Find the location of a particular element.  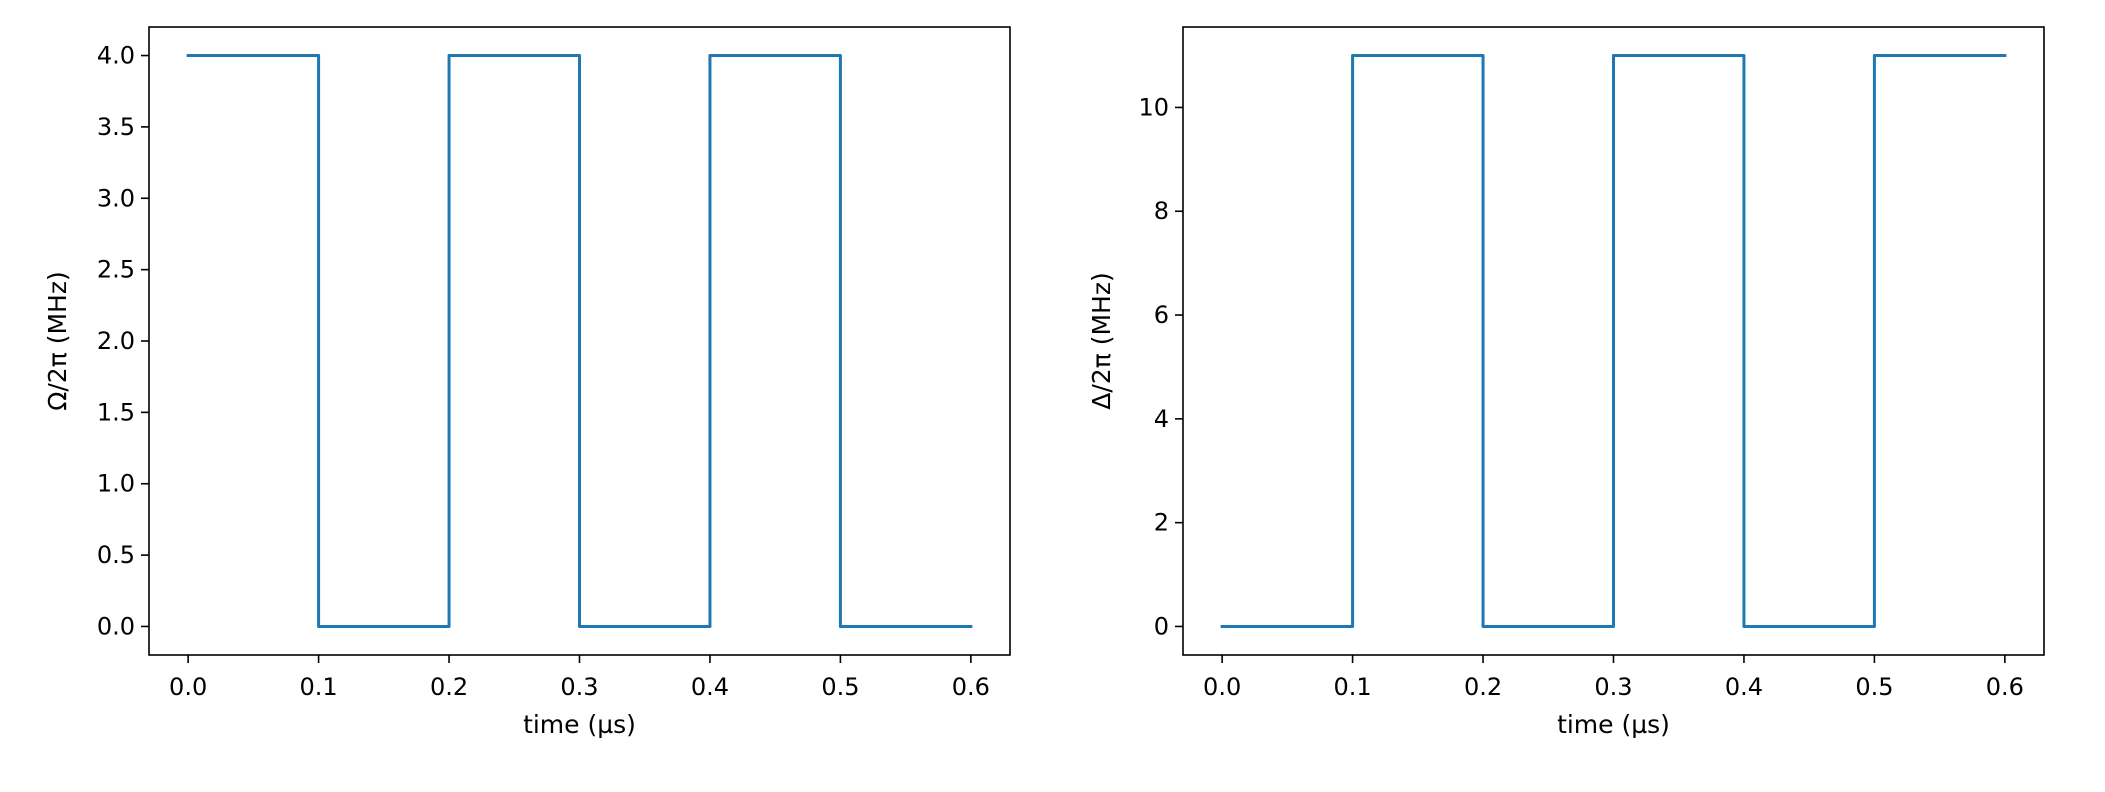

y-tick-label: 0.5 is located at coordinates (116, 555).